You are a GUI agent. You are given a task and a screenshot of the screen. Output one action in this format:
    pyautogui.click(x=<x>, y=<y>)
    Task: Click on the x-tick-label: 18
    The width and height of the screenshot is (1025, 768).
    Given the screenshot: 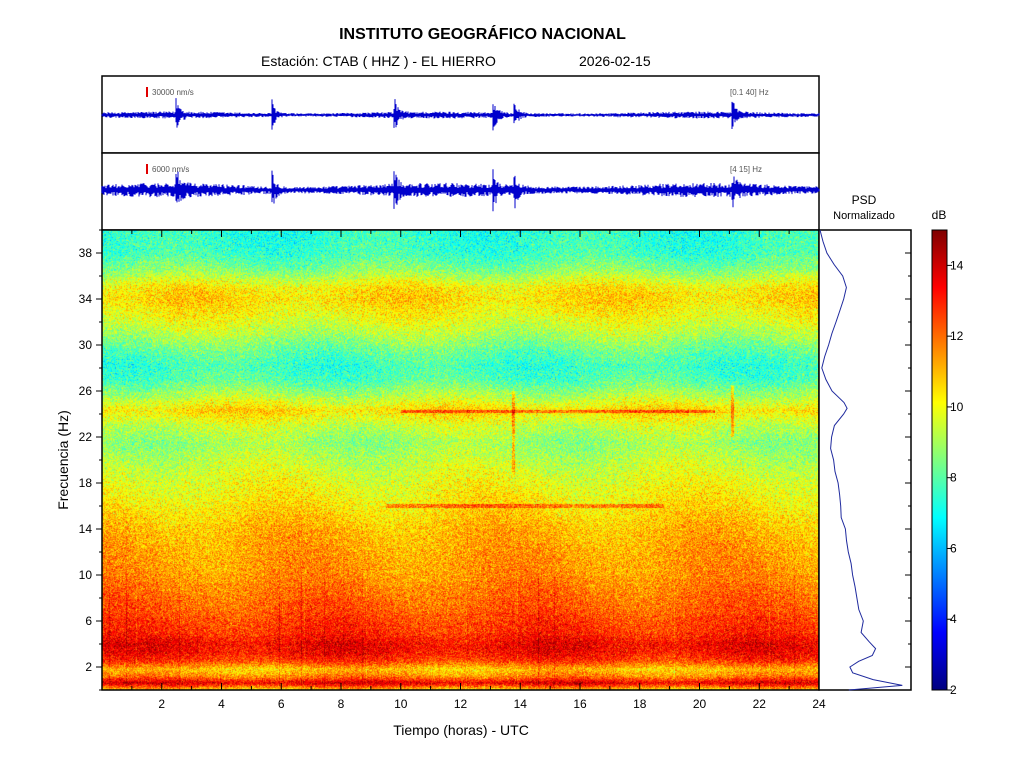 What is the action you would take?
    pyautogui.click(x=640, y=704)
    